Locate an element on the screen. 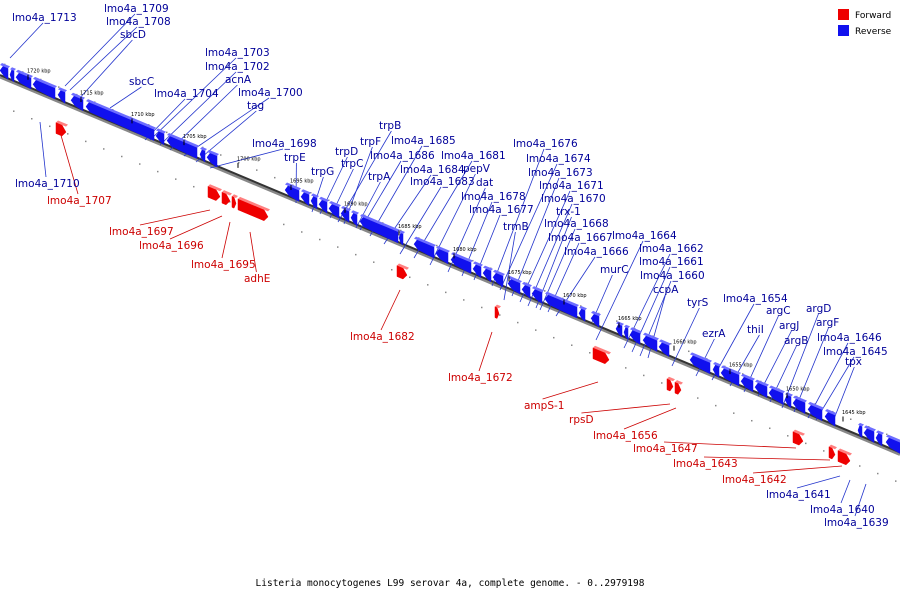 Image resolution: width=900 pixels, height=600 pixels. forward-gene-label: lmo4a_1682 is located at coordinates (382, 337).